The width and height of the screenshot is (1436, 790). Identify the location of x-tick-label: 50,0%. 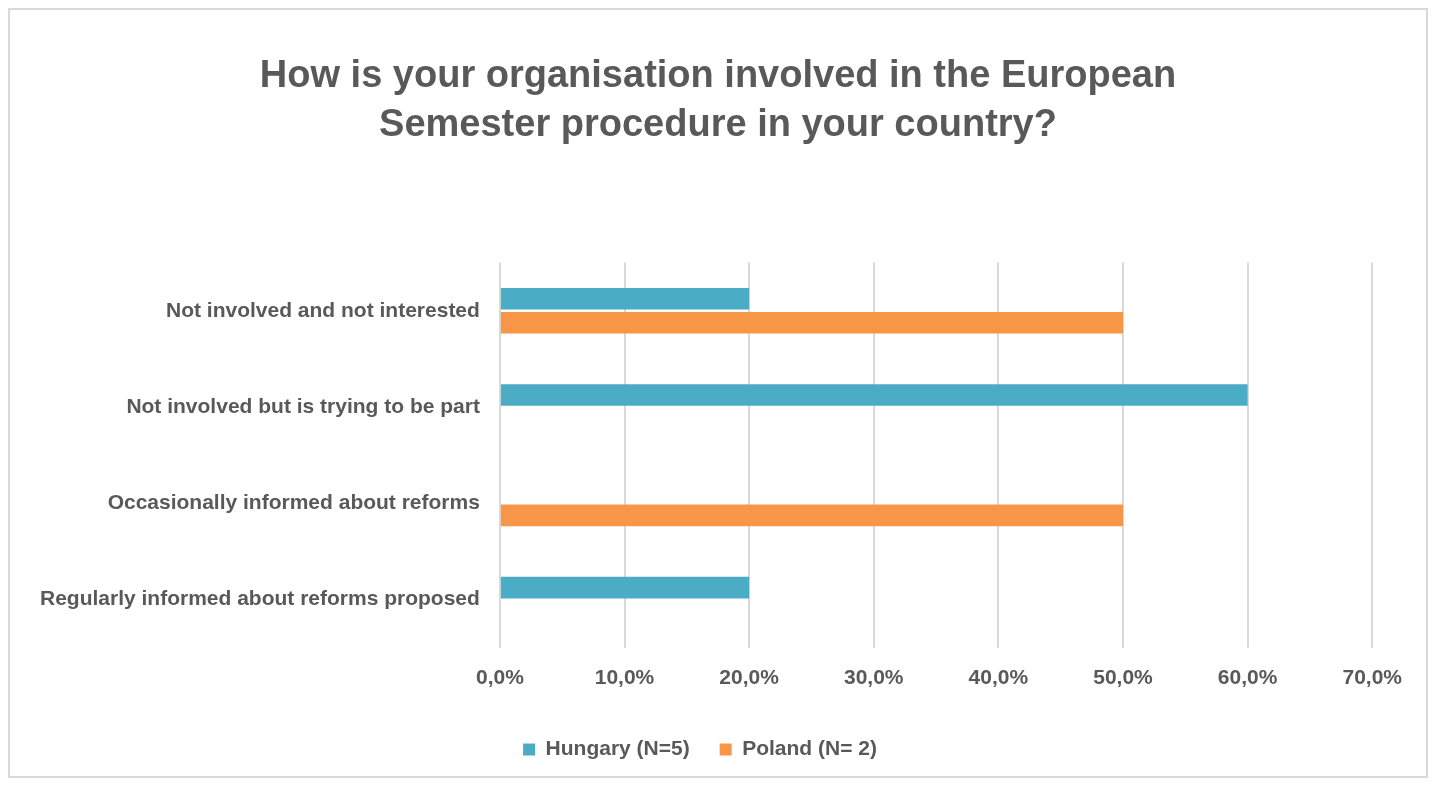
(1123, 677).